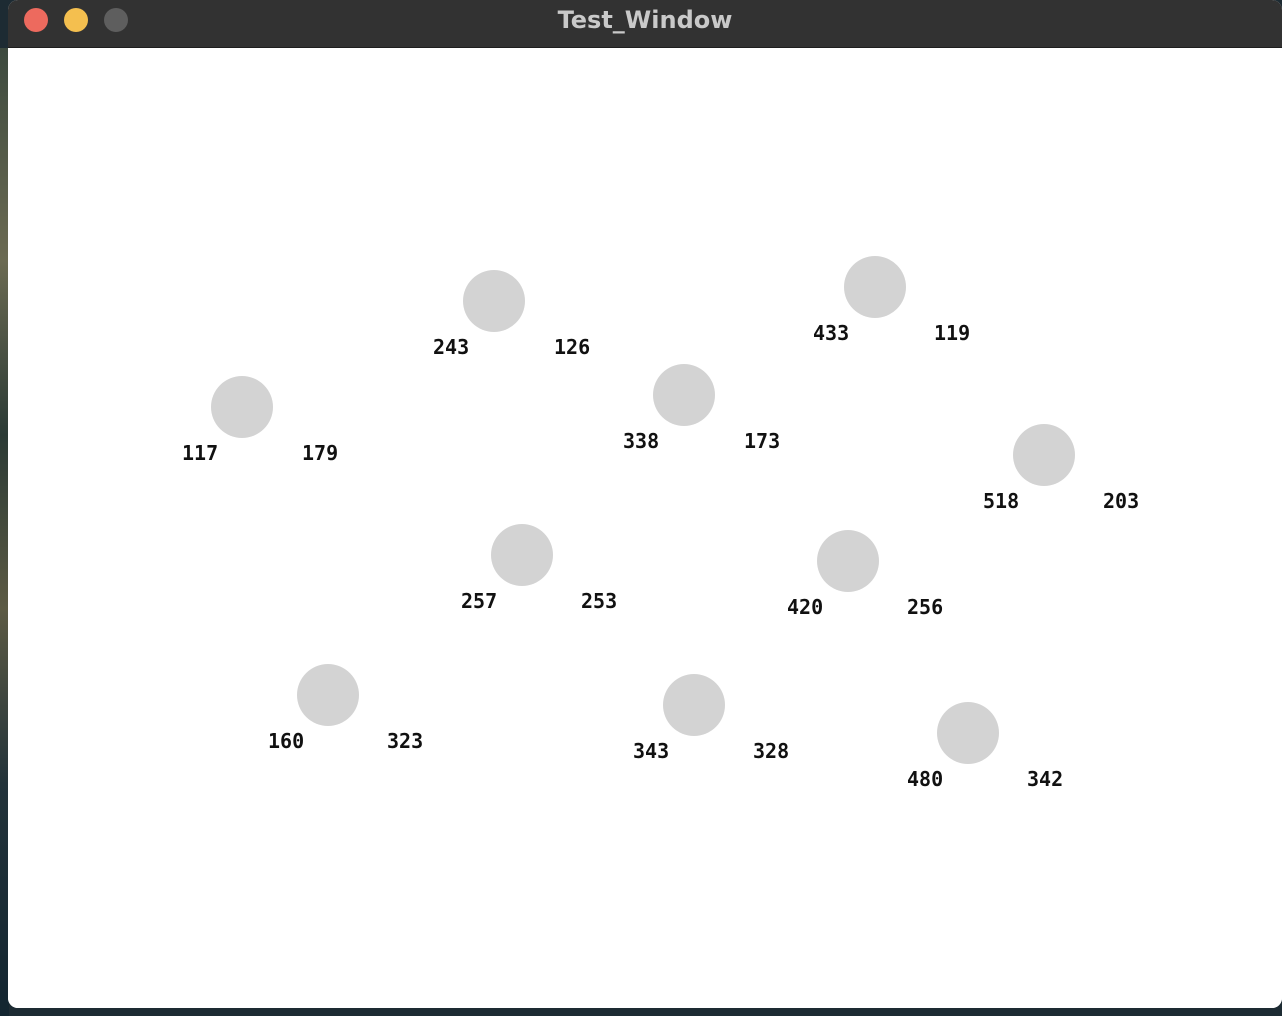 The width and height of the screenshot is (1282, 1016). Describe the element at coordinates (651, 751) in the screenshot. I see `point-x-label: 343` at that location.